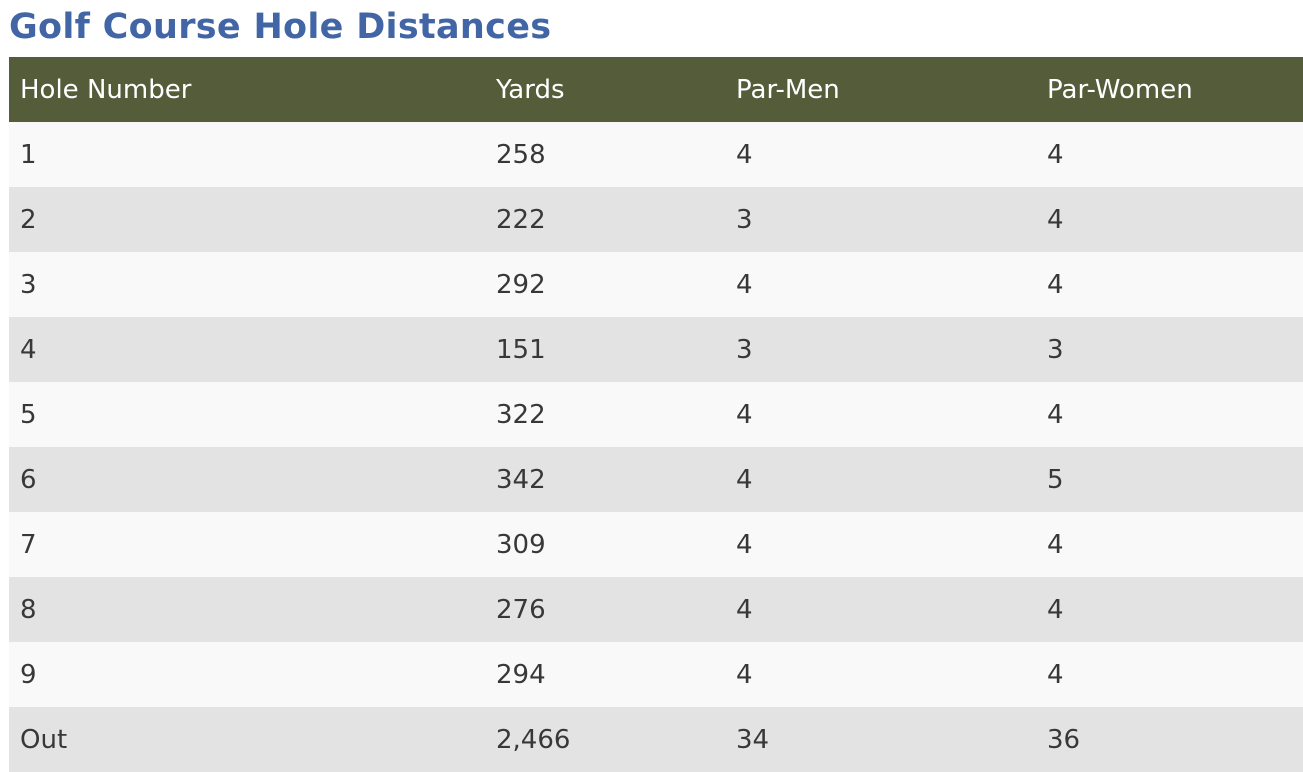  I want to click on cell-hole-number: 5, so click(28, 414).